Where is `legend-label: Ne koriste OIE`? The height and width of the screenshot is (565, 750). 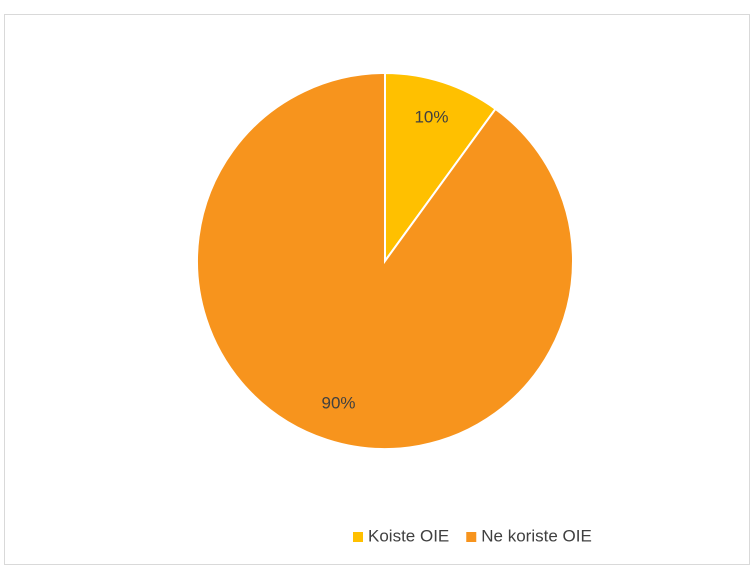 legend-label: Ne koriste OIE is located at coordinates (536, 535).